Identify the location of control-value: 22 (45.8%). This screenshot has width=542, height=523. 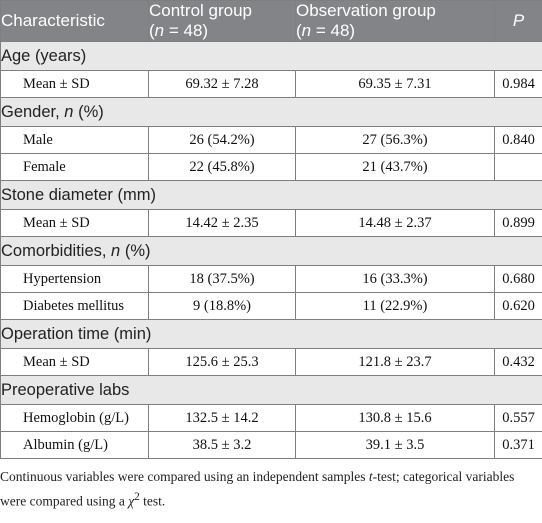
(222, 167).